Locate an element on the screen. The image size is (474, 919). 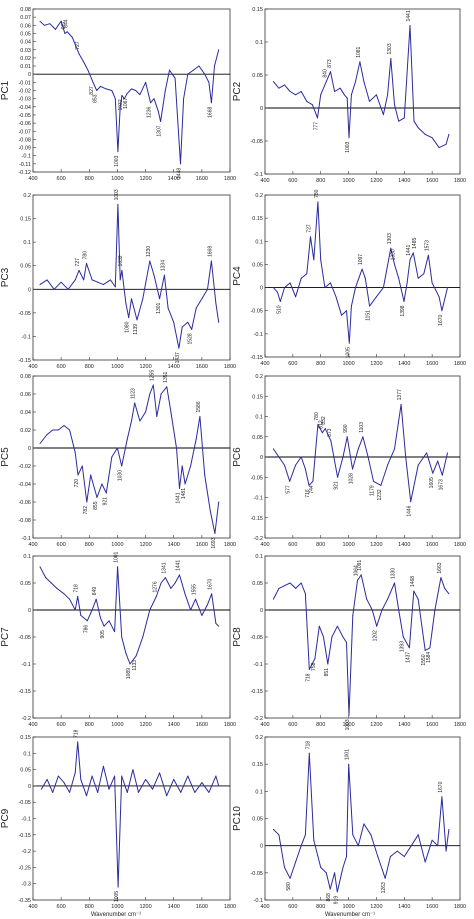
y-tick-label: 0.15 is located at coordinates (257, 397).